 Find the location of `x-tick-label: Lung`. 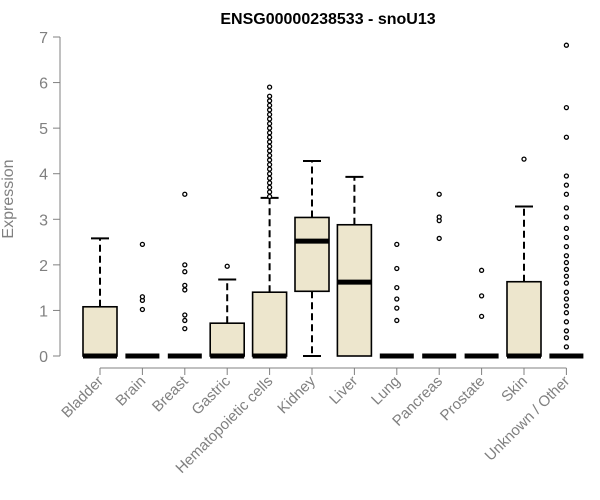

x-tick-label: Lung is located at coordinates (386, 391).